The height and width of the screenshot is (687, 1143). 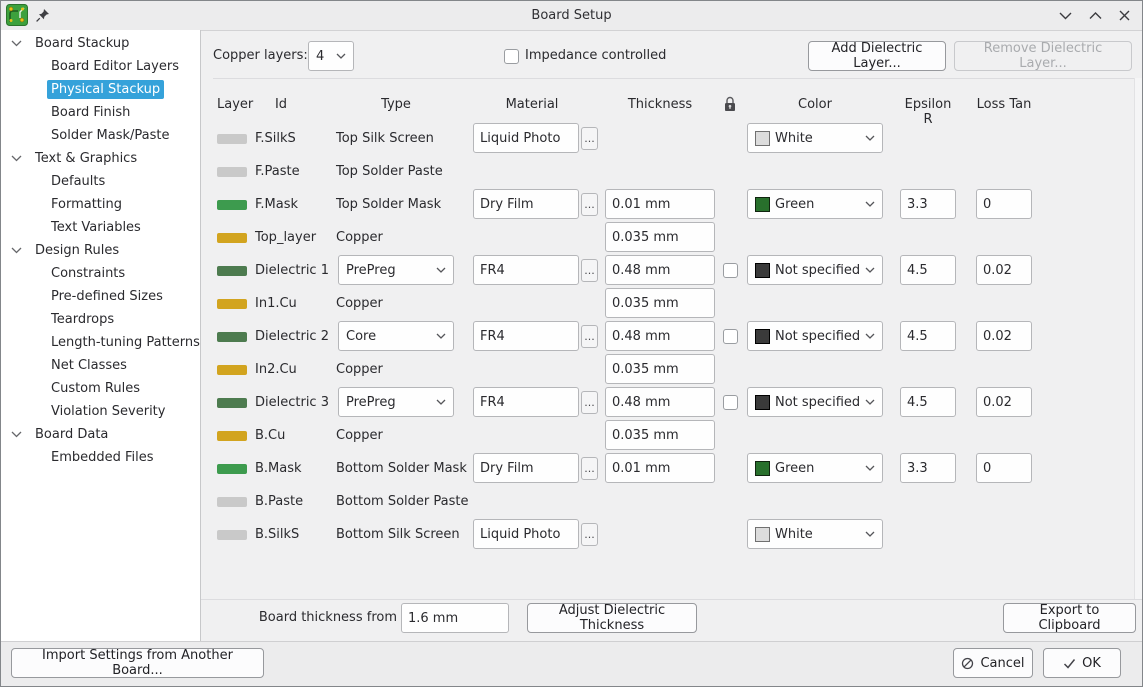 What do you see at coordinates (42, 17) in the screenshot?
I see `pin-icon` at bounding box center [42, 17].